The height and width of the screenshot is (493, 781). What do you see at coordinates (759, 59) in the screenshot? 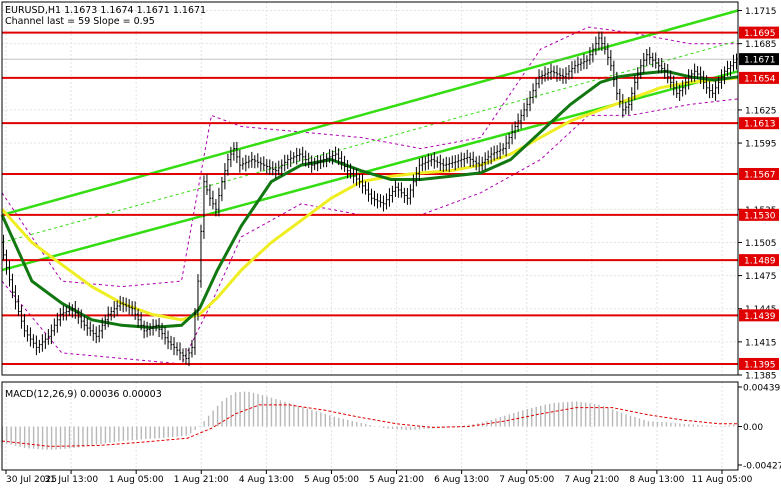
I see `current-price-box` at bounding box center [759, 59].